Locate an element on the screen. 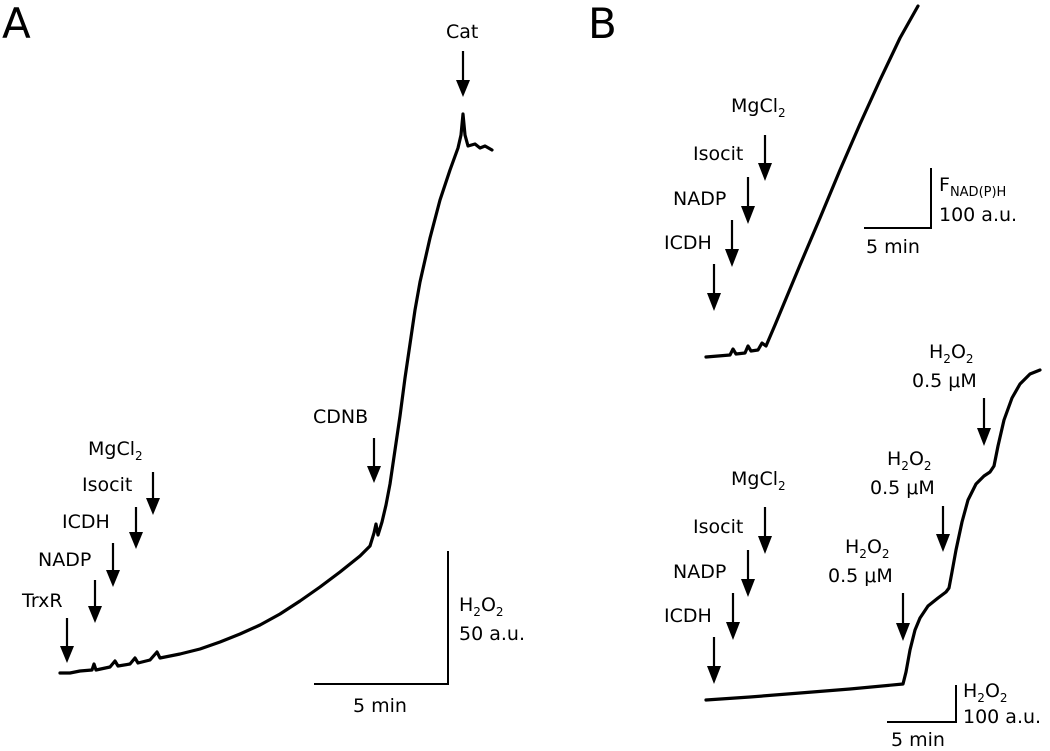  arrow-icdh-a: ICDH is located at coordinates (91, 549).